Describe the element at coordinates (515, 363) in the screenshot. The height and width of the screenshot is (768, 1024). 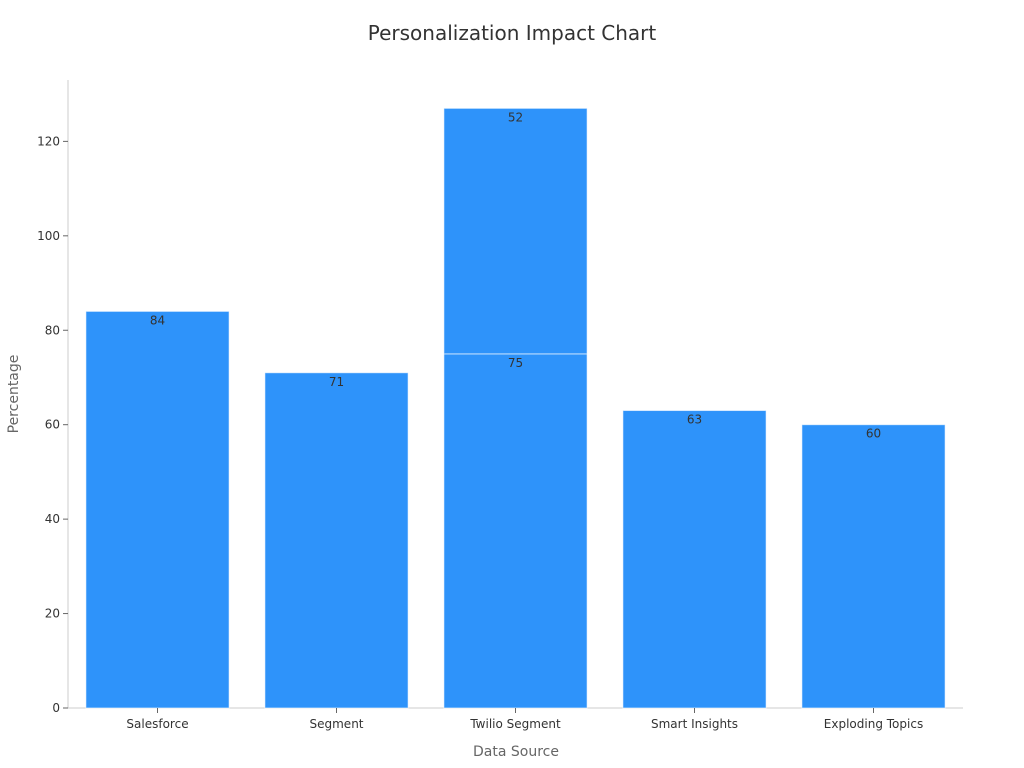
I see `data-label: 75` at that location.